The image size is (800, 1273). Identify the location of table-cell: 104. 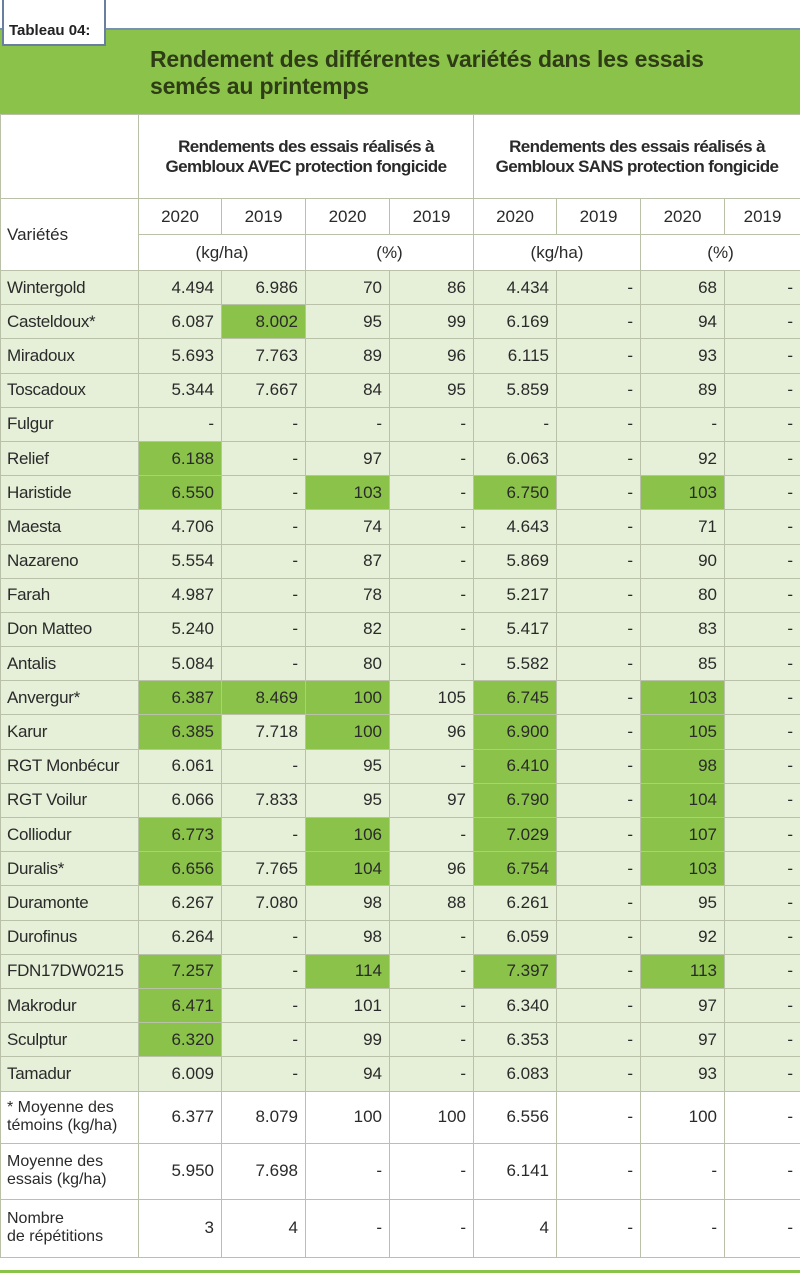
(683, 800).